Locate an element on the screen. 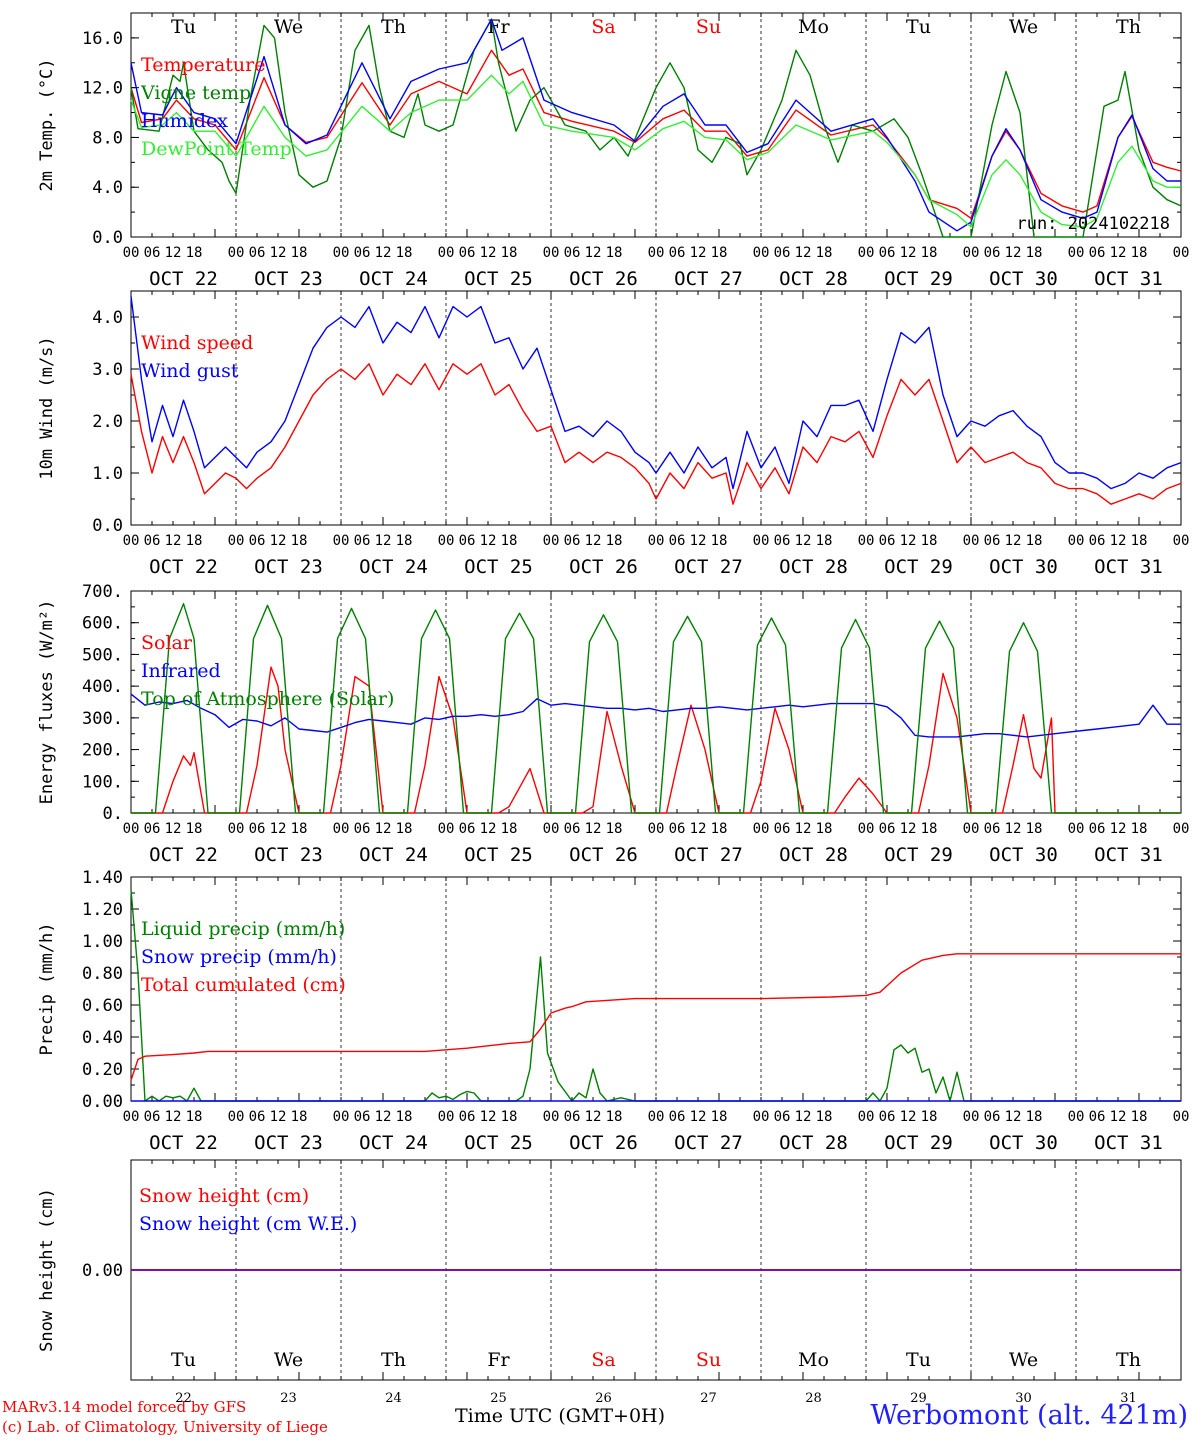 The image size is (1194, 1440). precip-y-tick-label: 0.40 is located at coordinates (102, 1038).